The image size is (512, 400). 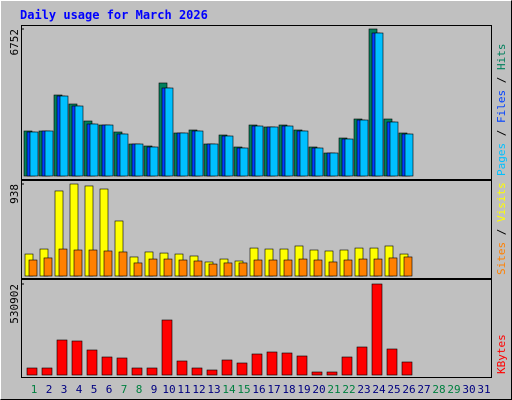 What do you see at coordinates (34, 389) in the screenshot?
I see `x-tick-label: 1` at bounding box center [34, 389].